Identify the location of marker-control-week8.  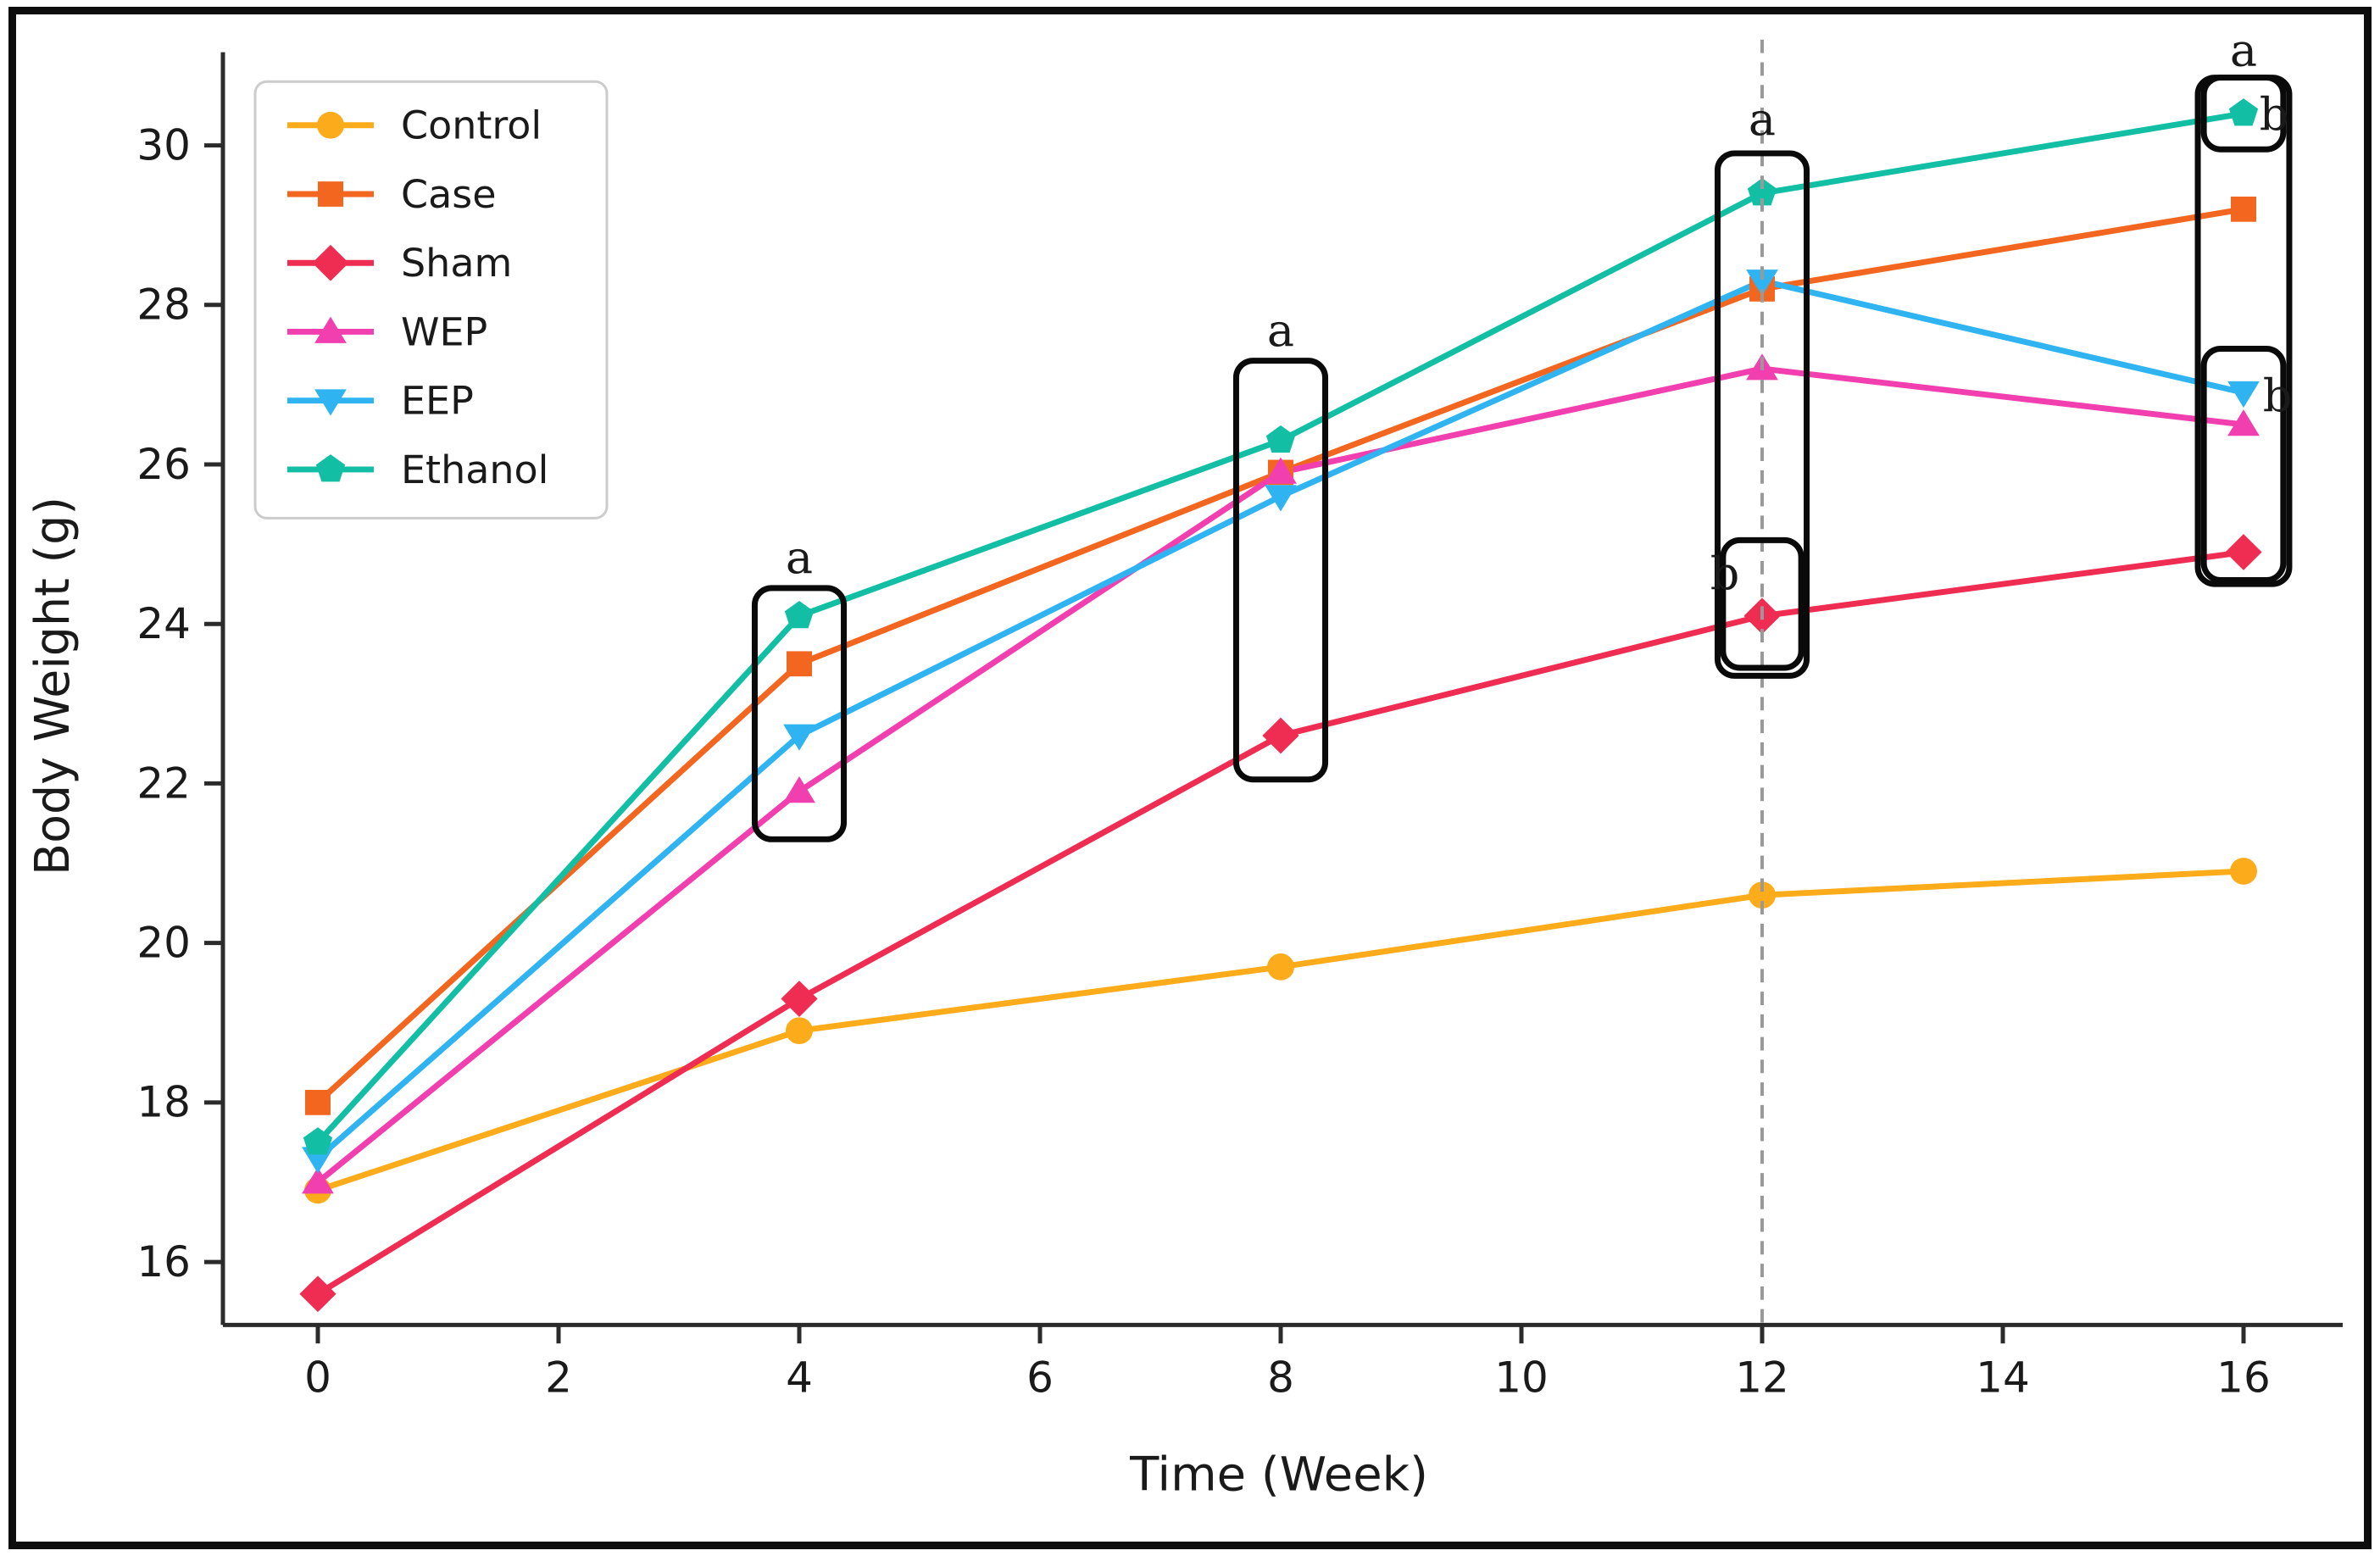
(1281, 967).